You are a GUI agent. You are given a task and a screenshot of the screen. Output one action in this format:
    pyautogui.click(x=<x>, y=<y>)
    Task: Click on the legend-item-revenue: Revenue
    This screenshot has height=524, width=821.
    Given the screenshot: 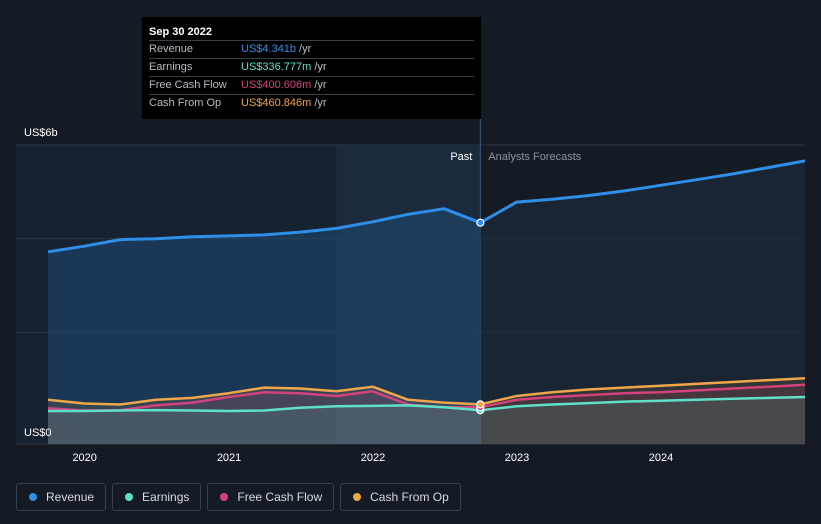 What is the action you would take?
    pyautogui.click(x=61, y=497)
    